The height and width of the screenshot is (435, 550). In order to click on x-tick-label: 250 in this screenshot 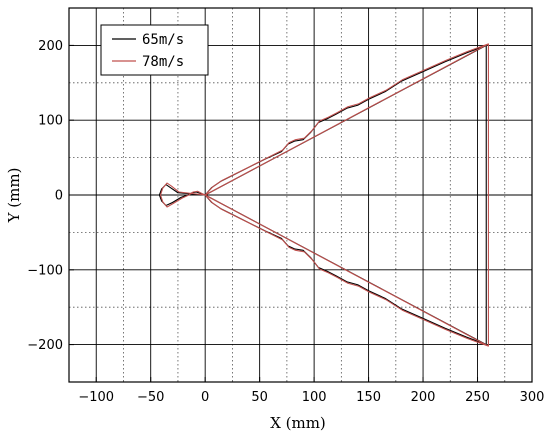, I will do `click(477, 397)`.